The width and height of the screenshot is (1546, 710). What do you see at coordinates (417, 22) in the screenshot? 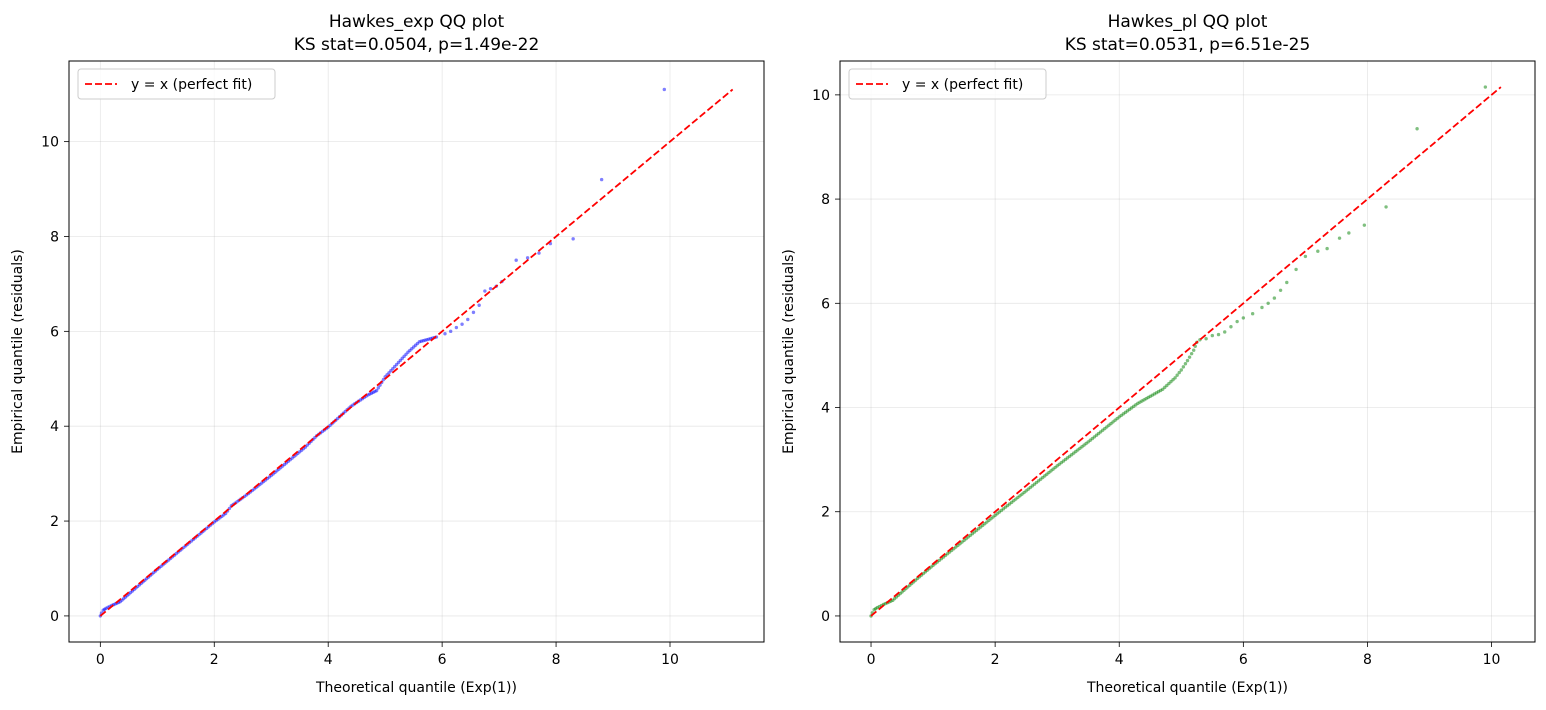
I see `chart-title: Hawkes_exp QQ plot` at bounding box center [417, 22].